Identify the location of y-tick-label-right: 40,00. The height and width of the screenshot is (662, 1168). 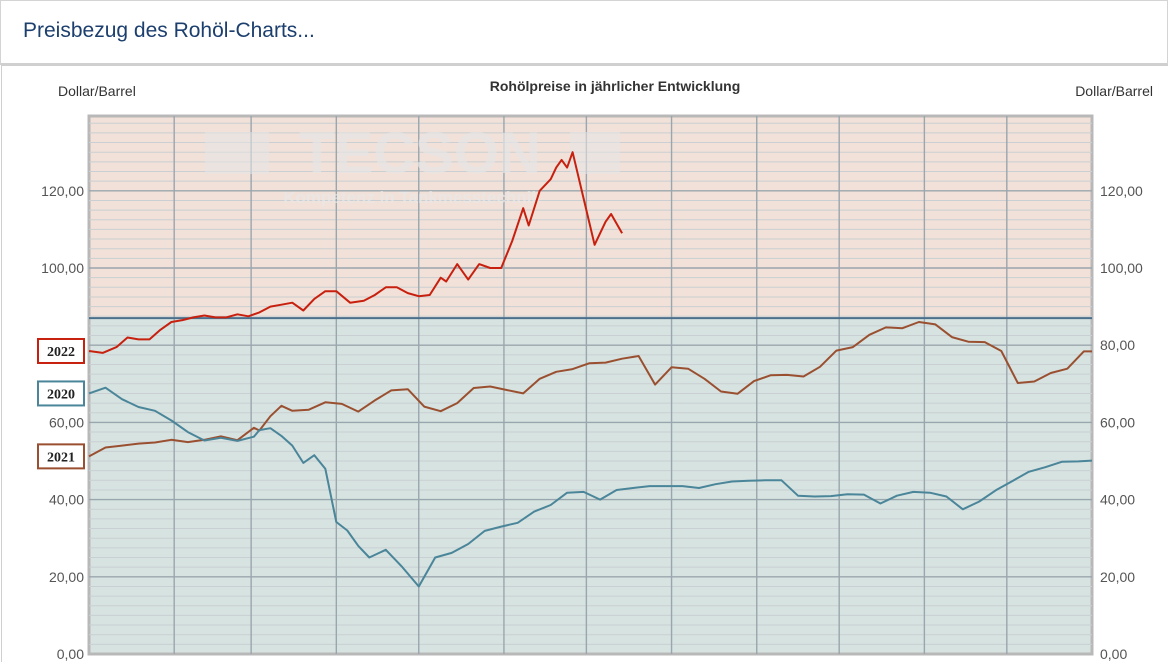
(1117, 500).